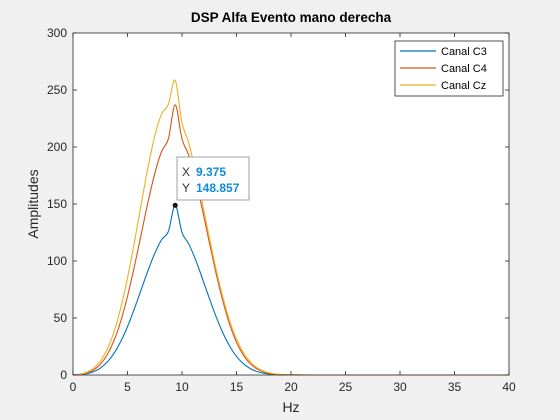  I want to click on y-tick-label: 50, so click(61, 318).